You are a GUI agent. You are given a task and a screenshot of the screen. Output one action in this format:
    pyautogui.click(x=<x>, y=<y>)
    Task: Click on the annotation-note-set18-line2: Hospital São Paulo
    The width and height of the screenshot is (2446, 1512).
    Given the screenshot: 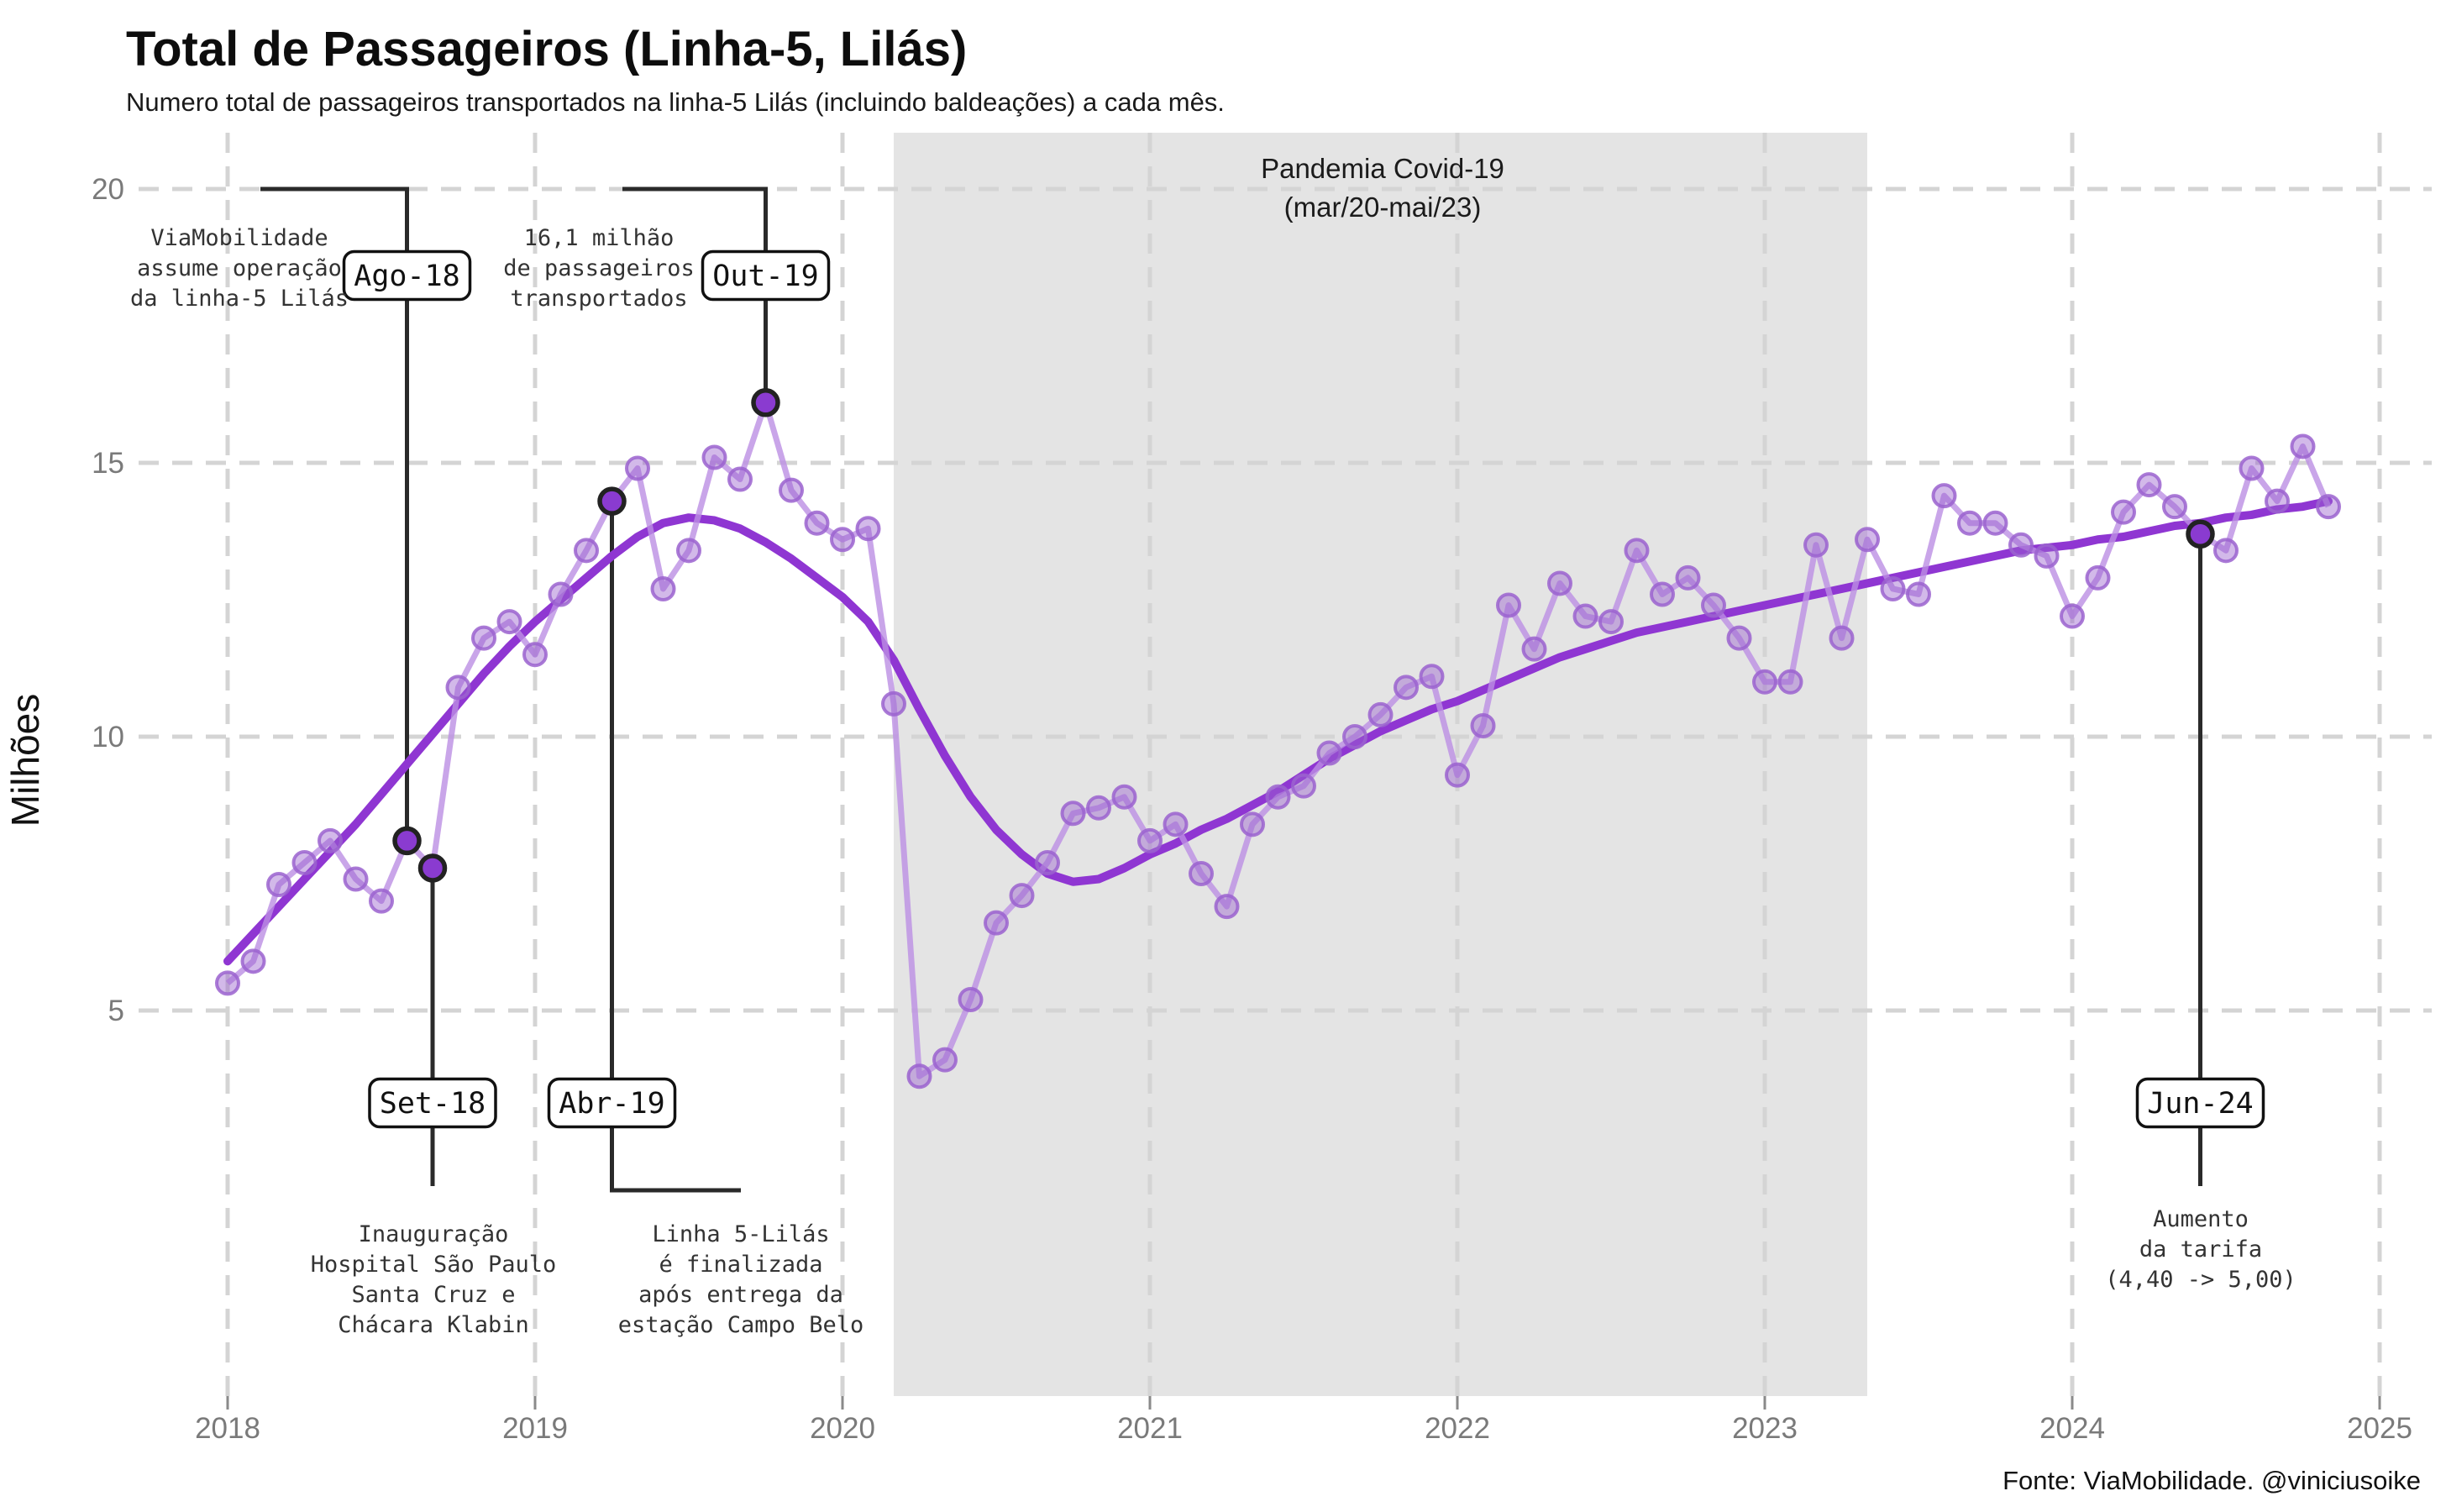 What is the action you would take?
    pyautogui.click(x=434, y=1265)
    